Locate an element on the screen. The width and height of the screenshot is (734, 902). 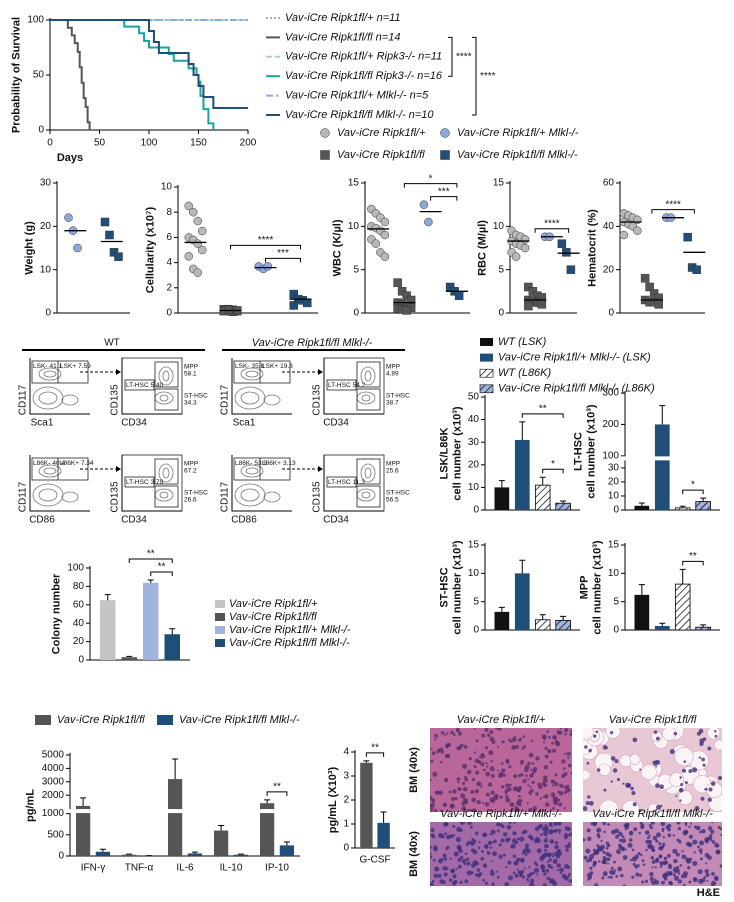
y-tick-label: 200 is located at coordinates (610, 424).